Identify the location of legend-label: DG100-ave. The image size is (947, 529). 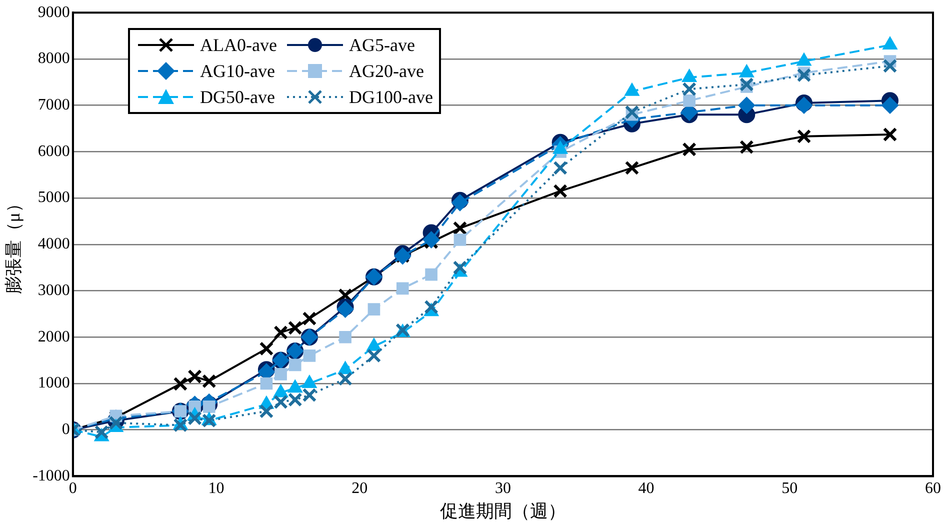
(390, 97).